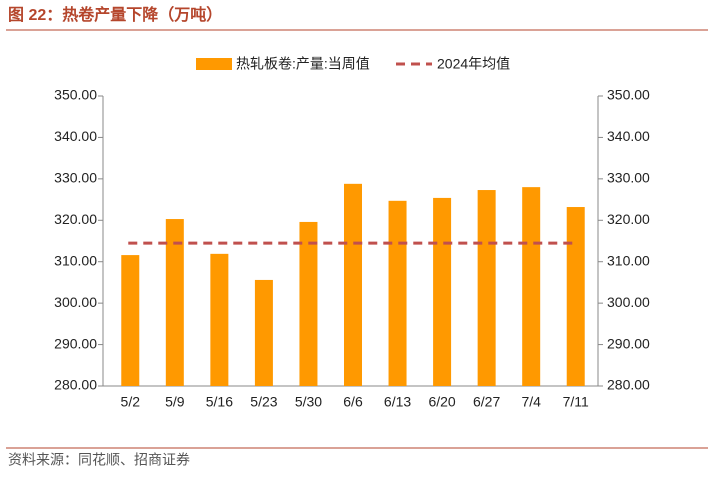 The image size is (713, 477). What do you see at coordinates (628, 219) in the screenshot?
I see `y2-tick-label: 320.00` at bounding box center [628, 219].